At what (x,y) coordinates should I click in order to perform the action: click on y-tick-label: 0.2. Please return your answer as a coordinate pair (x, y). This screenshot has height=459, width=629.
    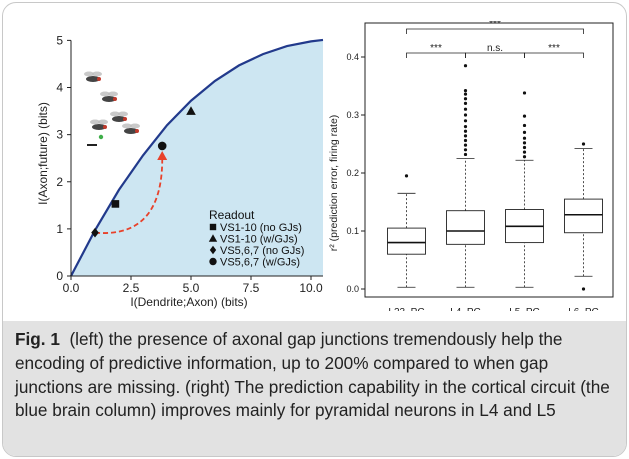
    Looking at the image, I should click on (352, 173).